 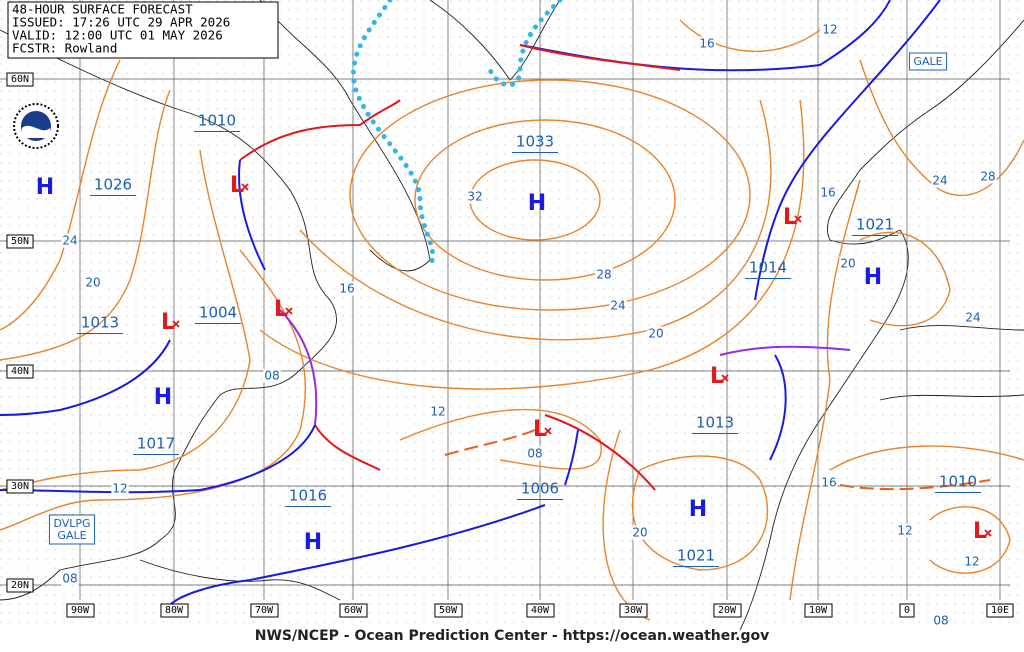 I want to click on longitude-label: 50W, so click(x=448, y=610).